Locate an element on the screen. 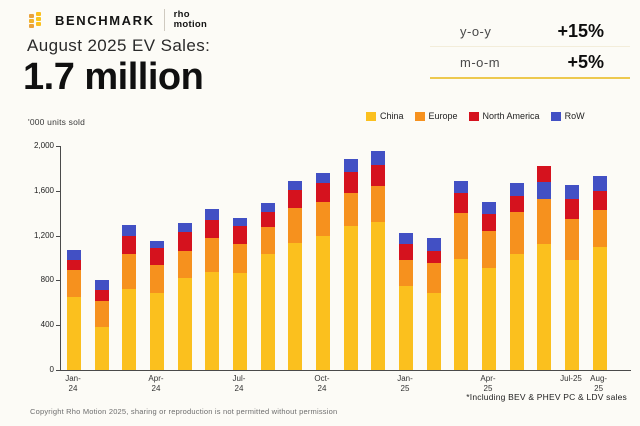  mom-label: m-o-m is located at coordinates (480, 62).